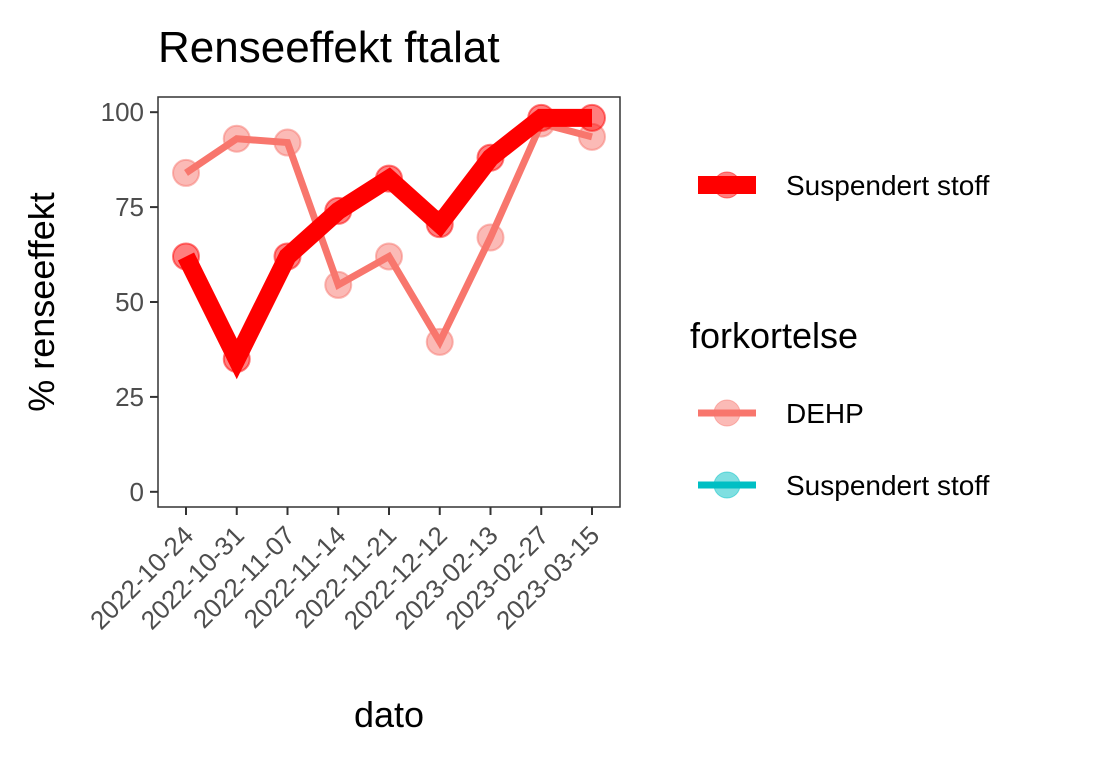 The height and width of the screenshot is (760, 1097). I want to click on legend-label-dehp: DEHP, so click(825, 413).